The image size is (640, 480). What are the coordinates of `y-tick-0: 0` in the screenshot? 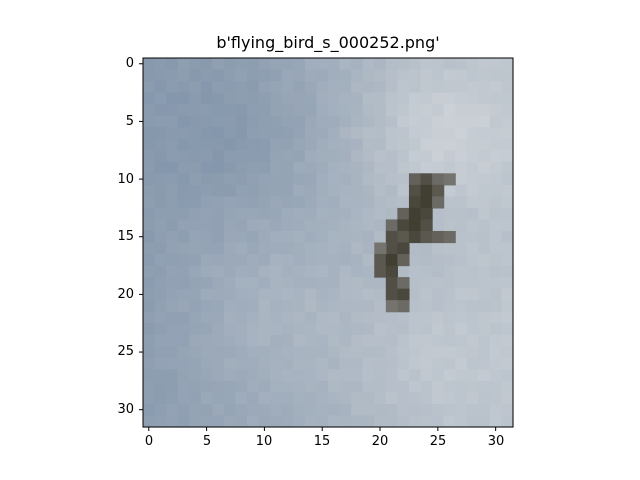 It's located at (129, 63).